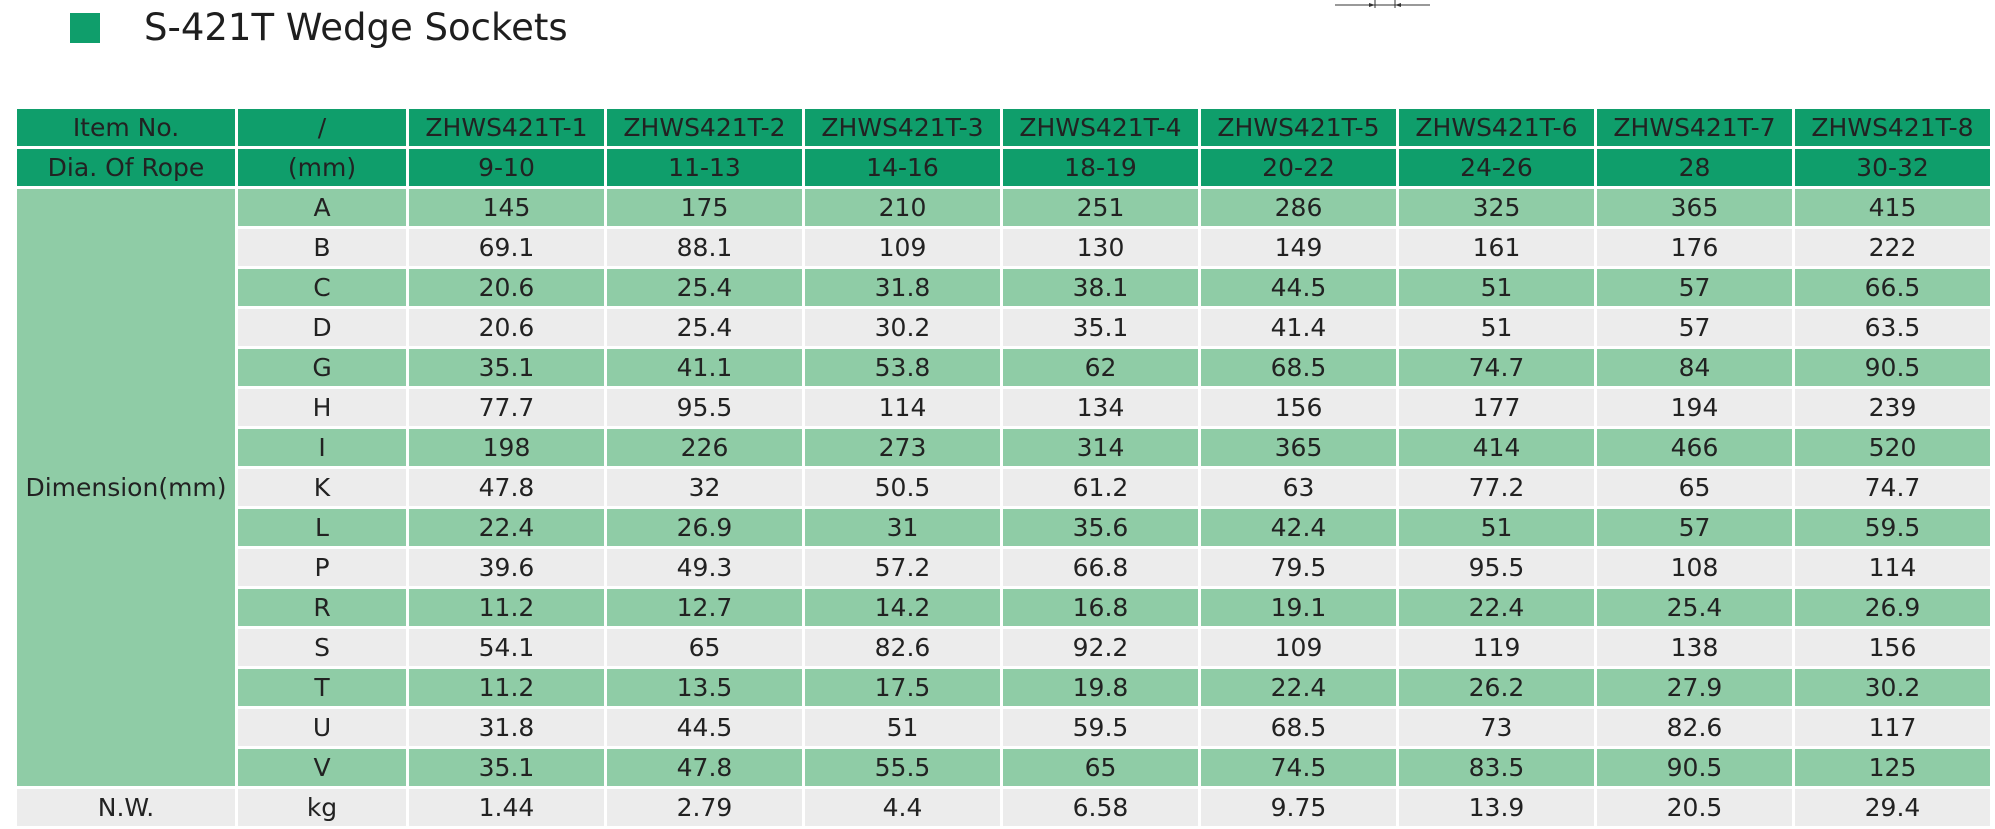  Describe the element at coordinates (506, 807) in the screenshot. I see `weight-value-cell: 1.44` at that location.